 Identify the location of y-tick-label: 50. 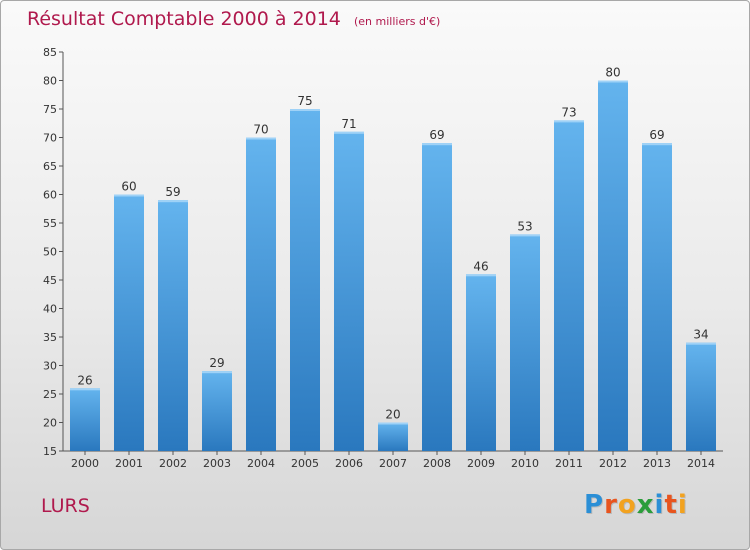
(50, 252).